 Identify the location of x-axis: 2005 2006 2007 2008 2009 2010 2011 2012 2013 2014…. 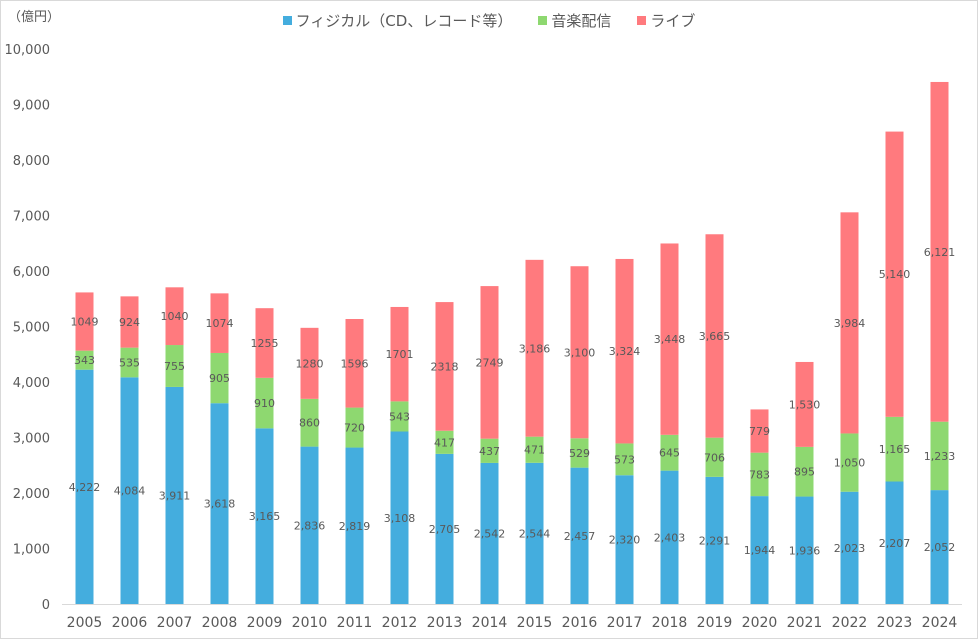
(512, 617).